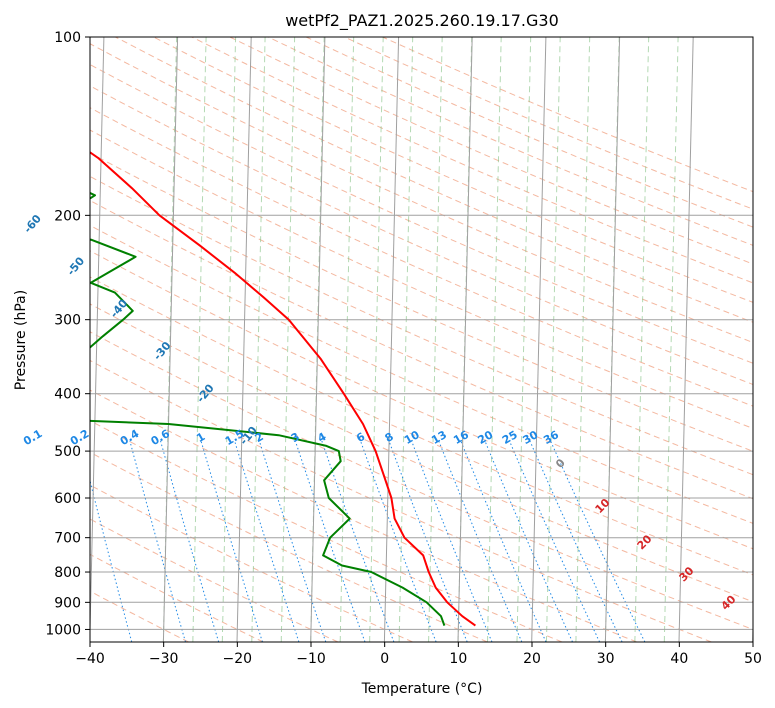 This screenshot has width=775, height=708. I want to click on y-tick-label: 400, so click(67, 395).